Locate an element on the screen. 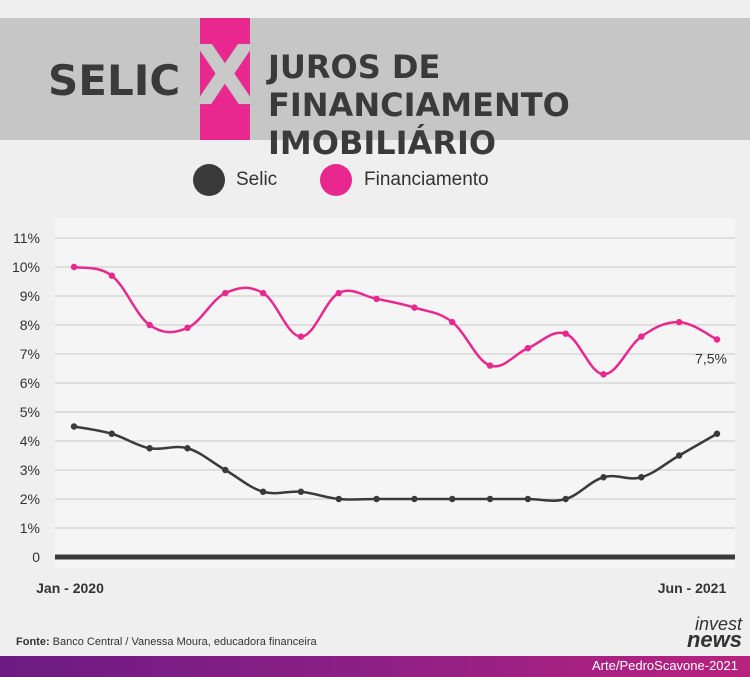 This screenshot has height=677, width=750. source-label: Fonte: is located at coordinates (33, 642).